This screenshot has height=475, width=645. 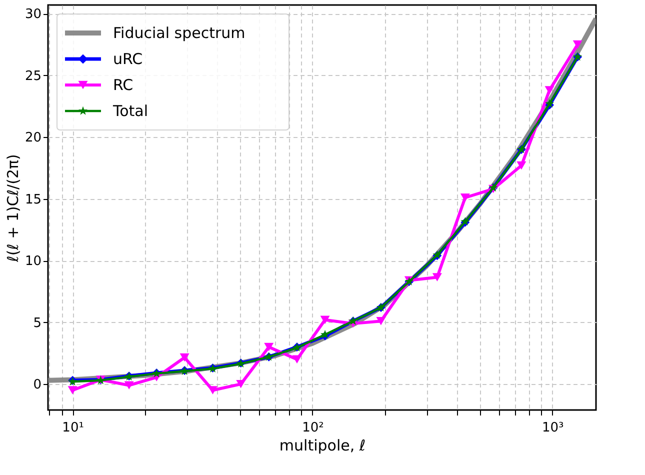 I want to click on x-tick-label: 10¹, so click(x=73, y=428).